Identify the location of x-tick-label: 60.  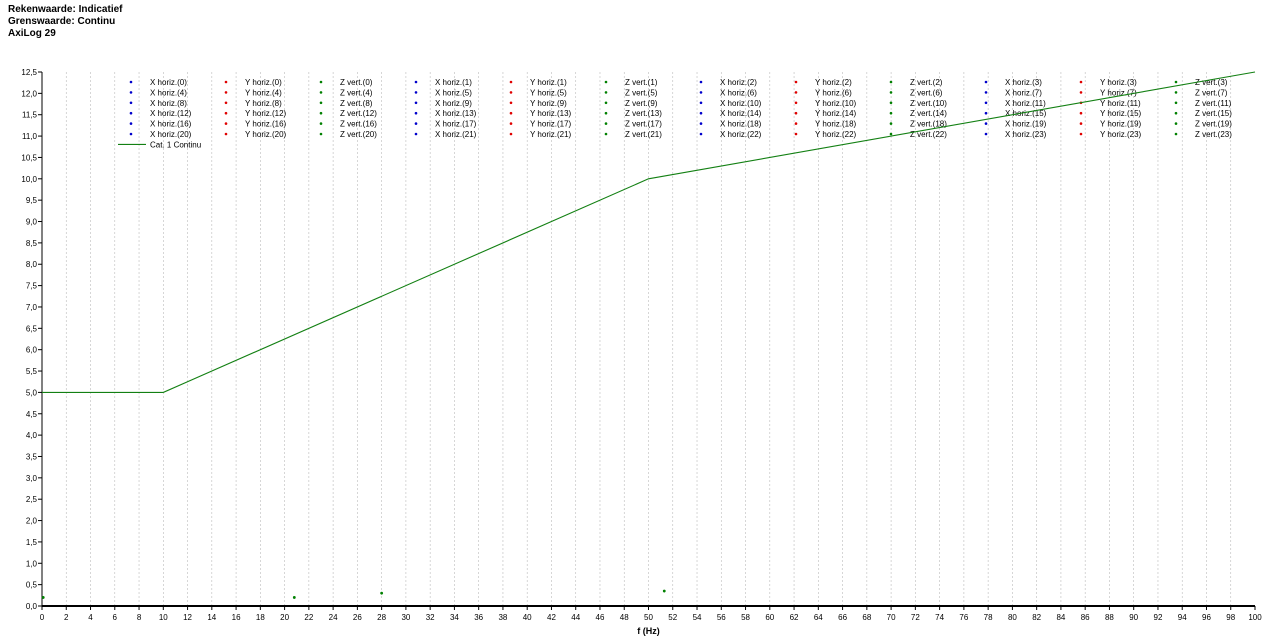
(769, 617).